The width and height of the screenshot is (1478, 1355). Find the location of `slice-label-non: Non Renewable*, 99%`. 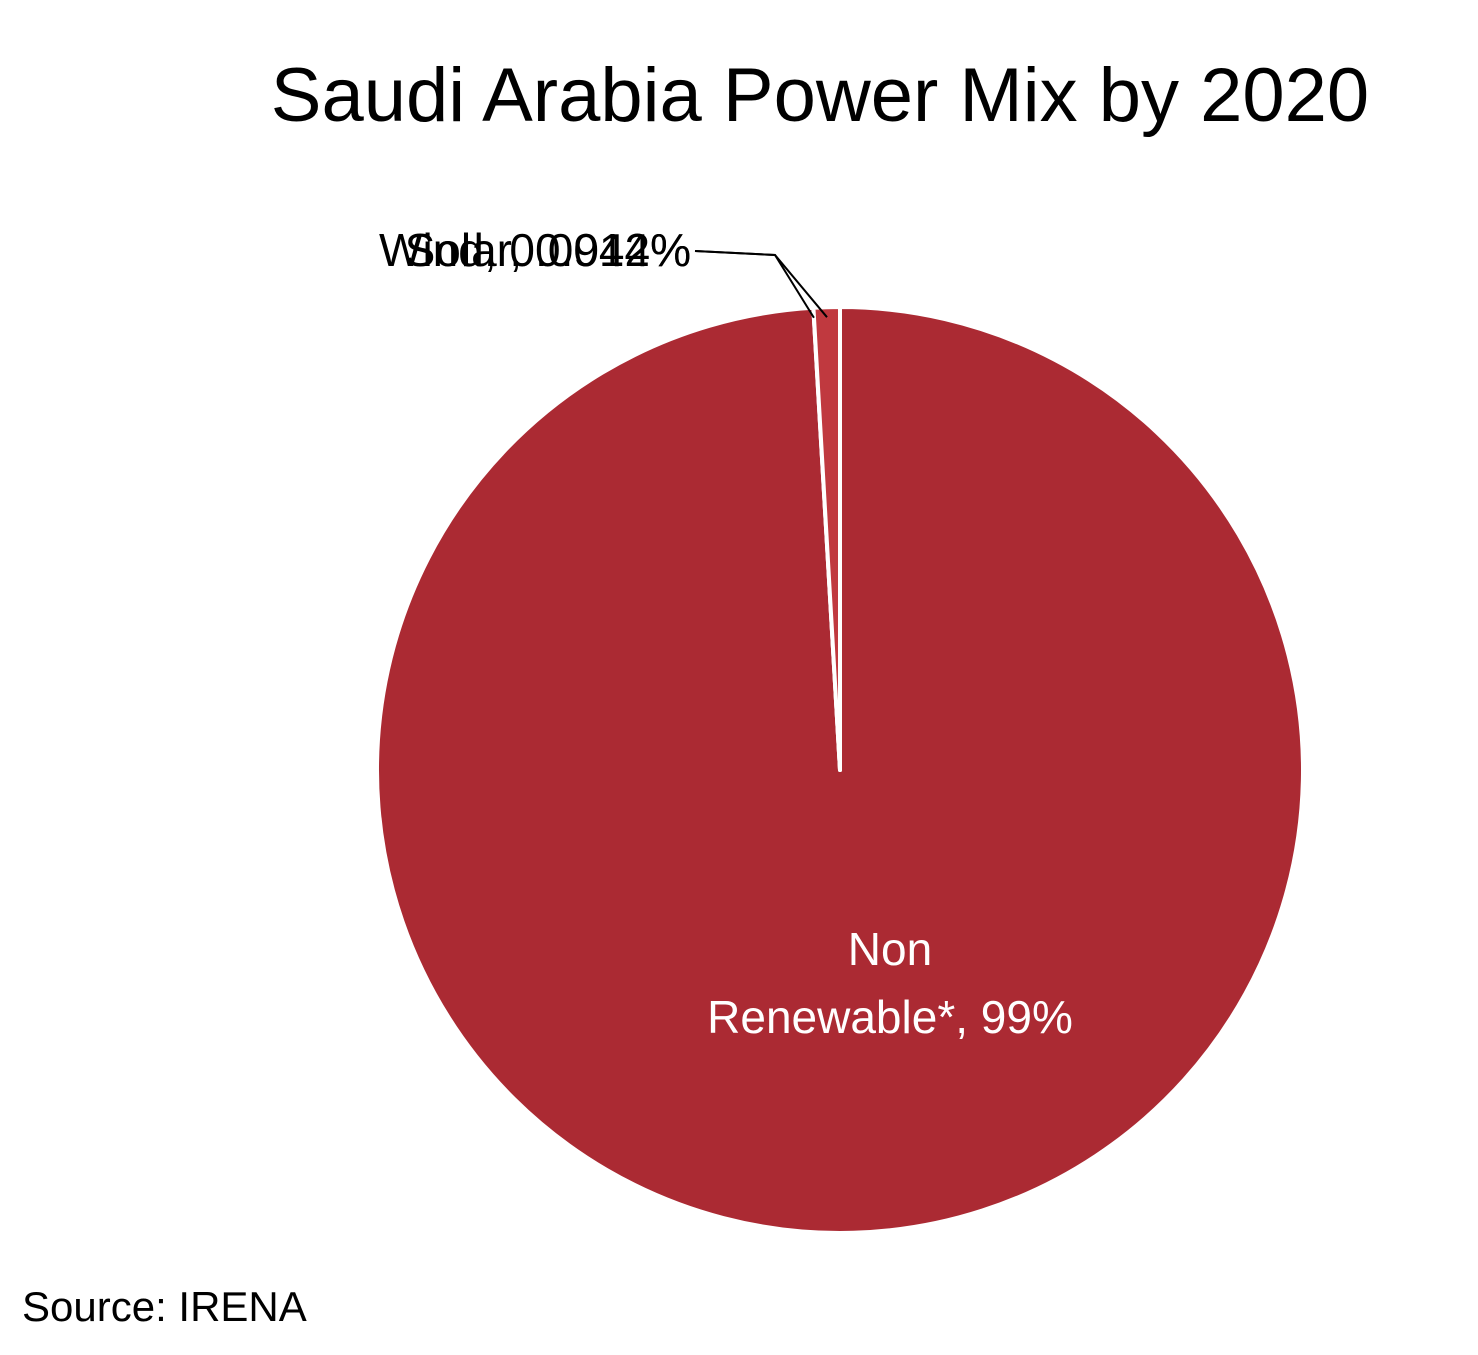

slice-label-non: Non Renewable*, 99% is located at coordinates (890, 983).